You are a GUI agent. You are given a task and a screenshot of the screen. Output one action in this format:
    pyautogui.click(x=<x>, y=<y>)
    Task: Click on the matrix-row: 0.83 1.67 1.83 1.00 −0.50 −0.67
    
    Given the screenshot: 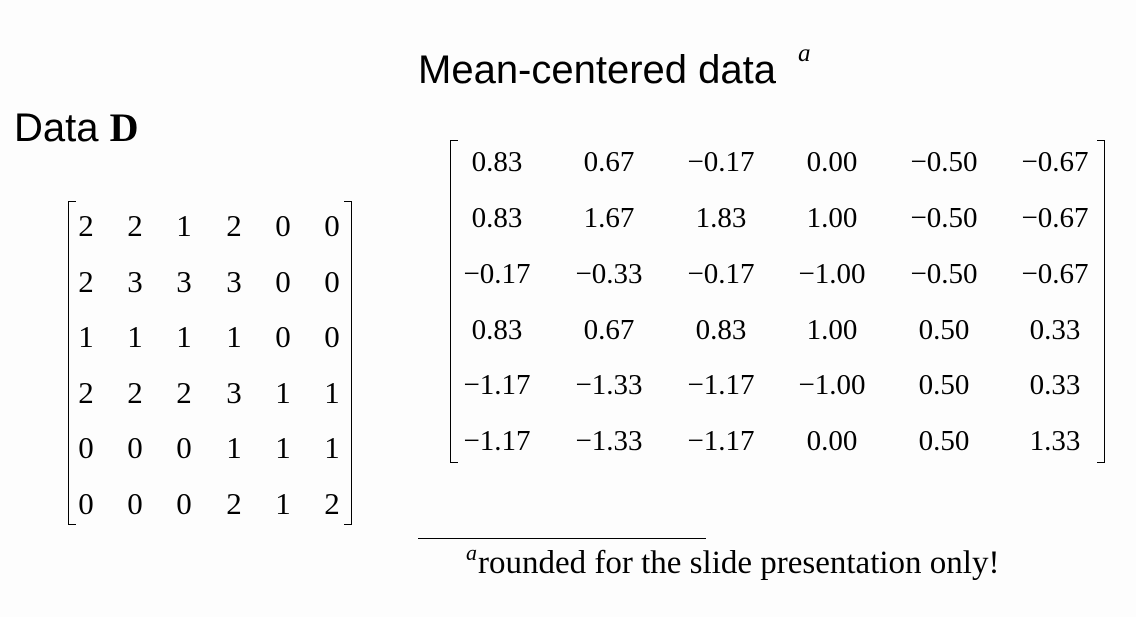 What is the action you would take?
    pyautogui.click(x=777, y=218)
    